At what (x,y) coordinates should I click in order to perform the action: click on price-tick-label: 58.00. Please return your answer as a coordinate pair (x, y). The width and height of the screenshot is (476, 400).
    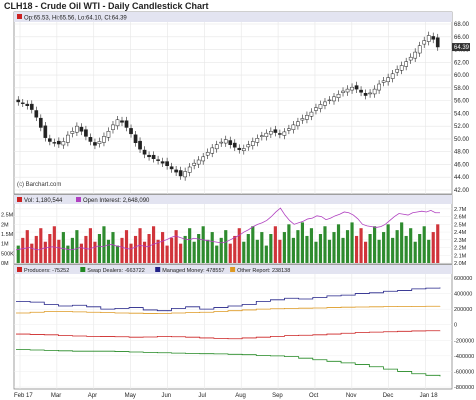
    Looking at the image, I should click on (462, 89).